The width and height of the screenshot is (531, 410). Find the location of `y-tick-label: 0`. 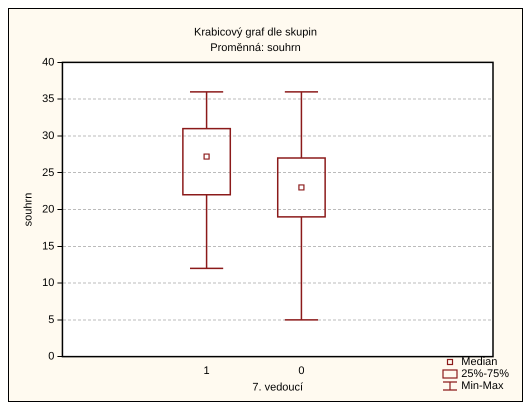

y-tick-label: 0 is located at coordinates (51, 356).